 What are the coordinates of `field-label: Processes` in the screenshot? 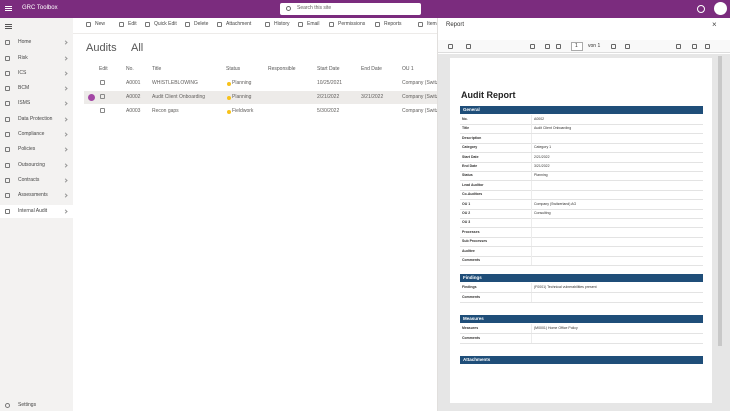 It's located at (471, 231).